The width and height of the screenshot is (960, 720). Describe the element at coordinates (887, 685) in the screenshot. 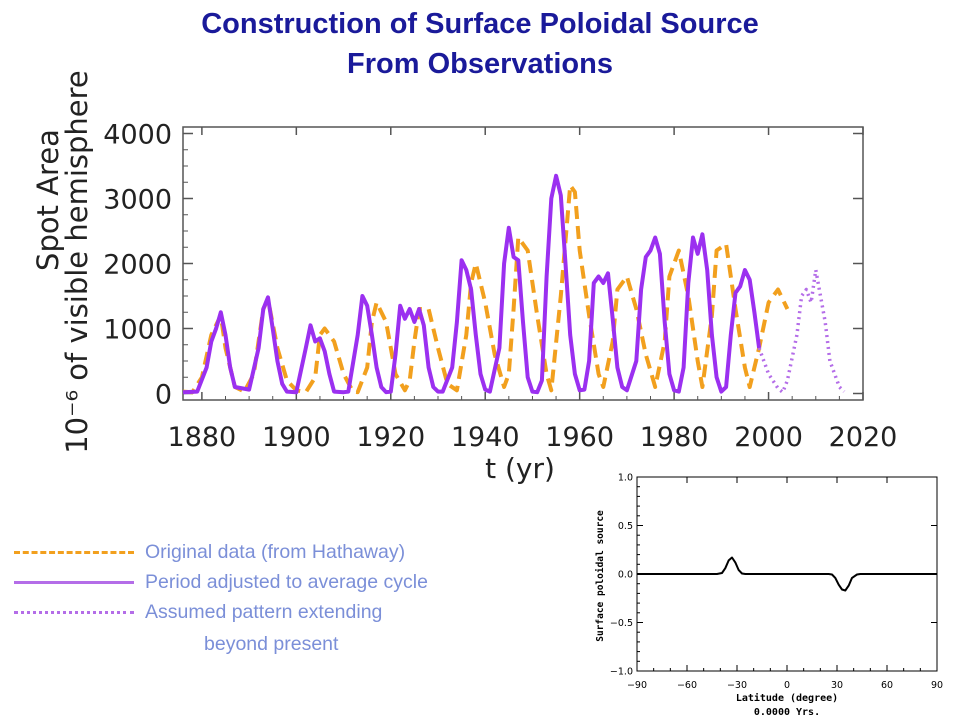

I see `inset-x-tick-label: 60` at that location.